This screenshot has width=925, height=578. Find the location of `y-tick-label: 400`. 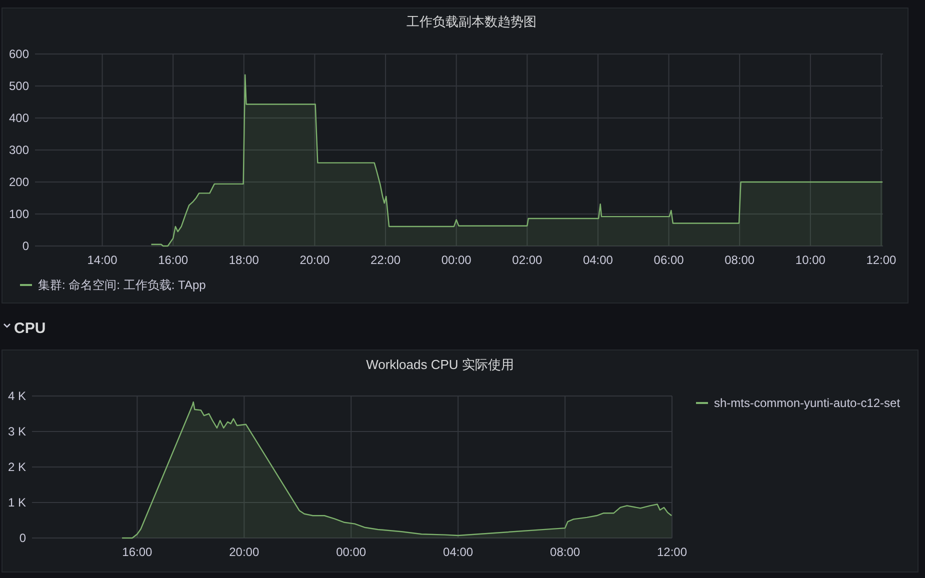

y-tick-label: 400 is located at coordinates (19, 118).